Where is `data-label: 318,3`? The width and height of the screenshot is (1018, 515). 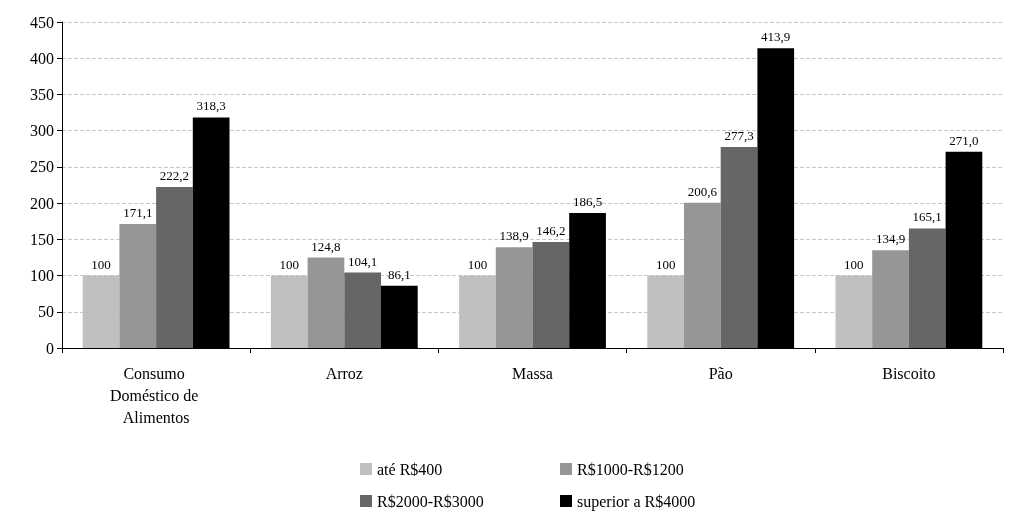 data-label: 318,3 is located at coordinates (211, 106).